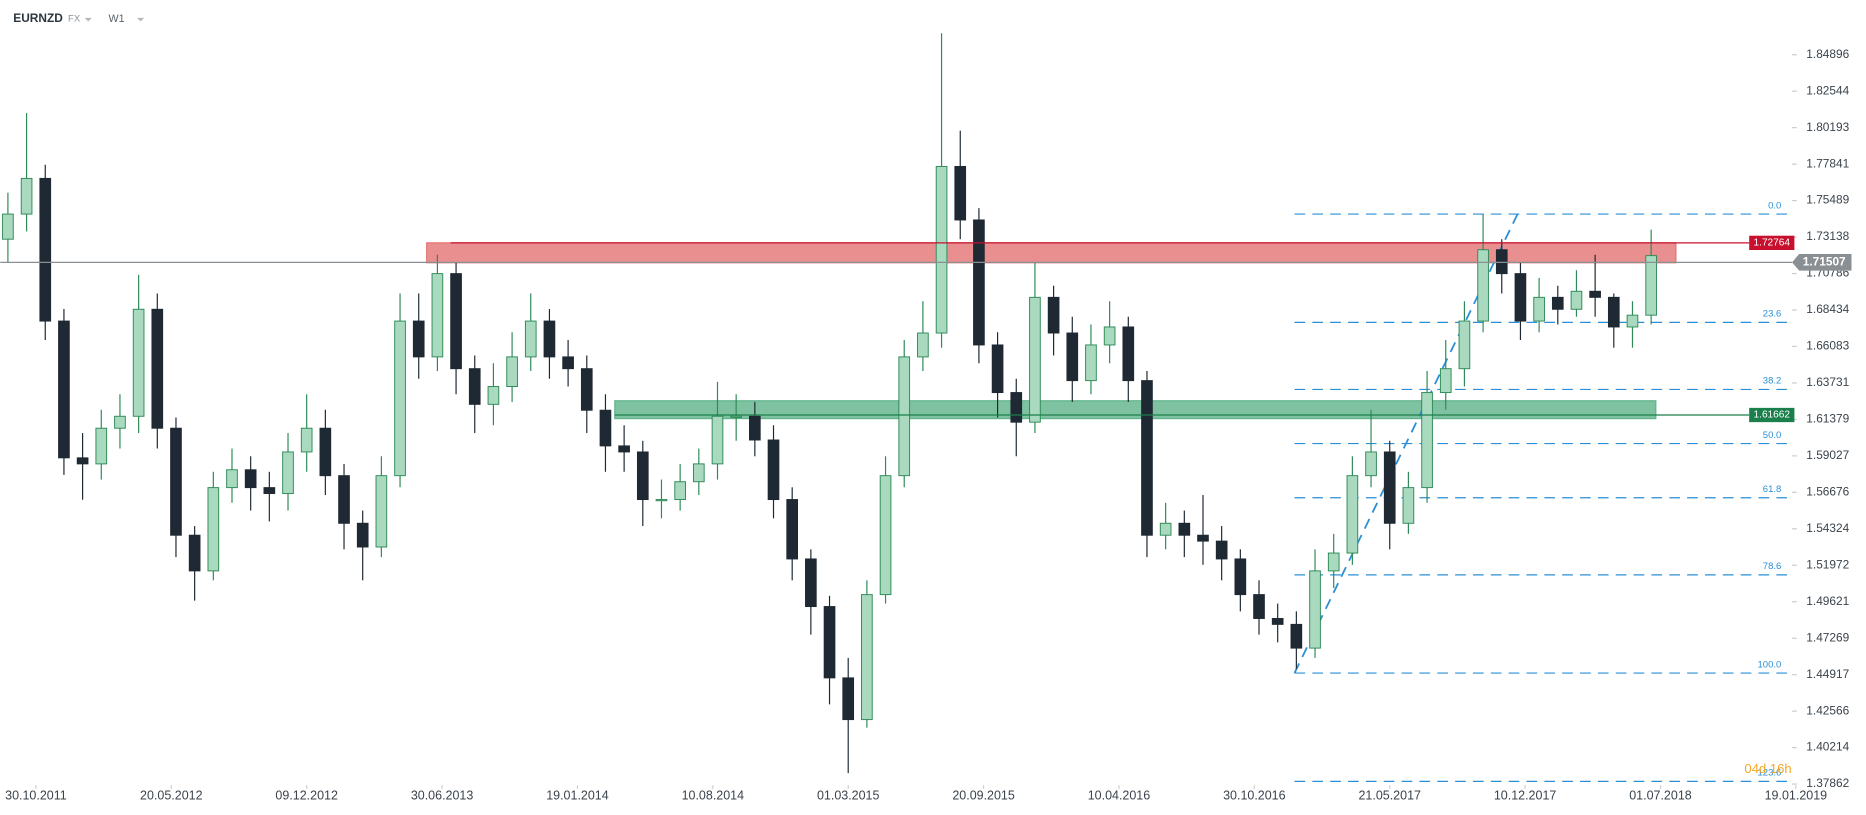 The image size is (1866, 815). Describe the element at coordinates (1119, 795) in the screenshot. I see `x-tick-label: 10.04.2016` at that location.